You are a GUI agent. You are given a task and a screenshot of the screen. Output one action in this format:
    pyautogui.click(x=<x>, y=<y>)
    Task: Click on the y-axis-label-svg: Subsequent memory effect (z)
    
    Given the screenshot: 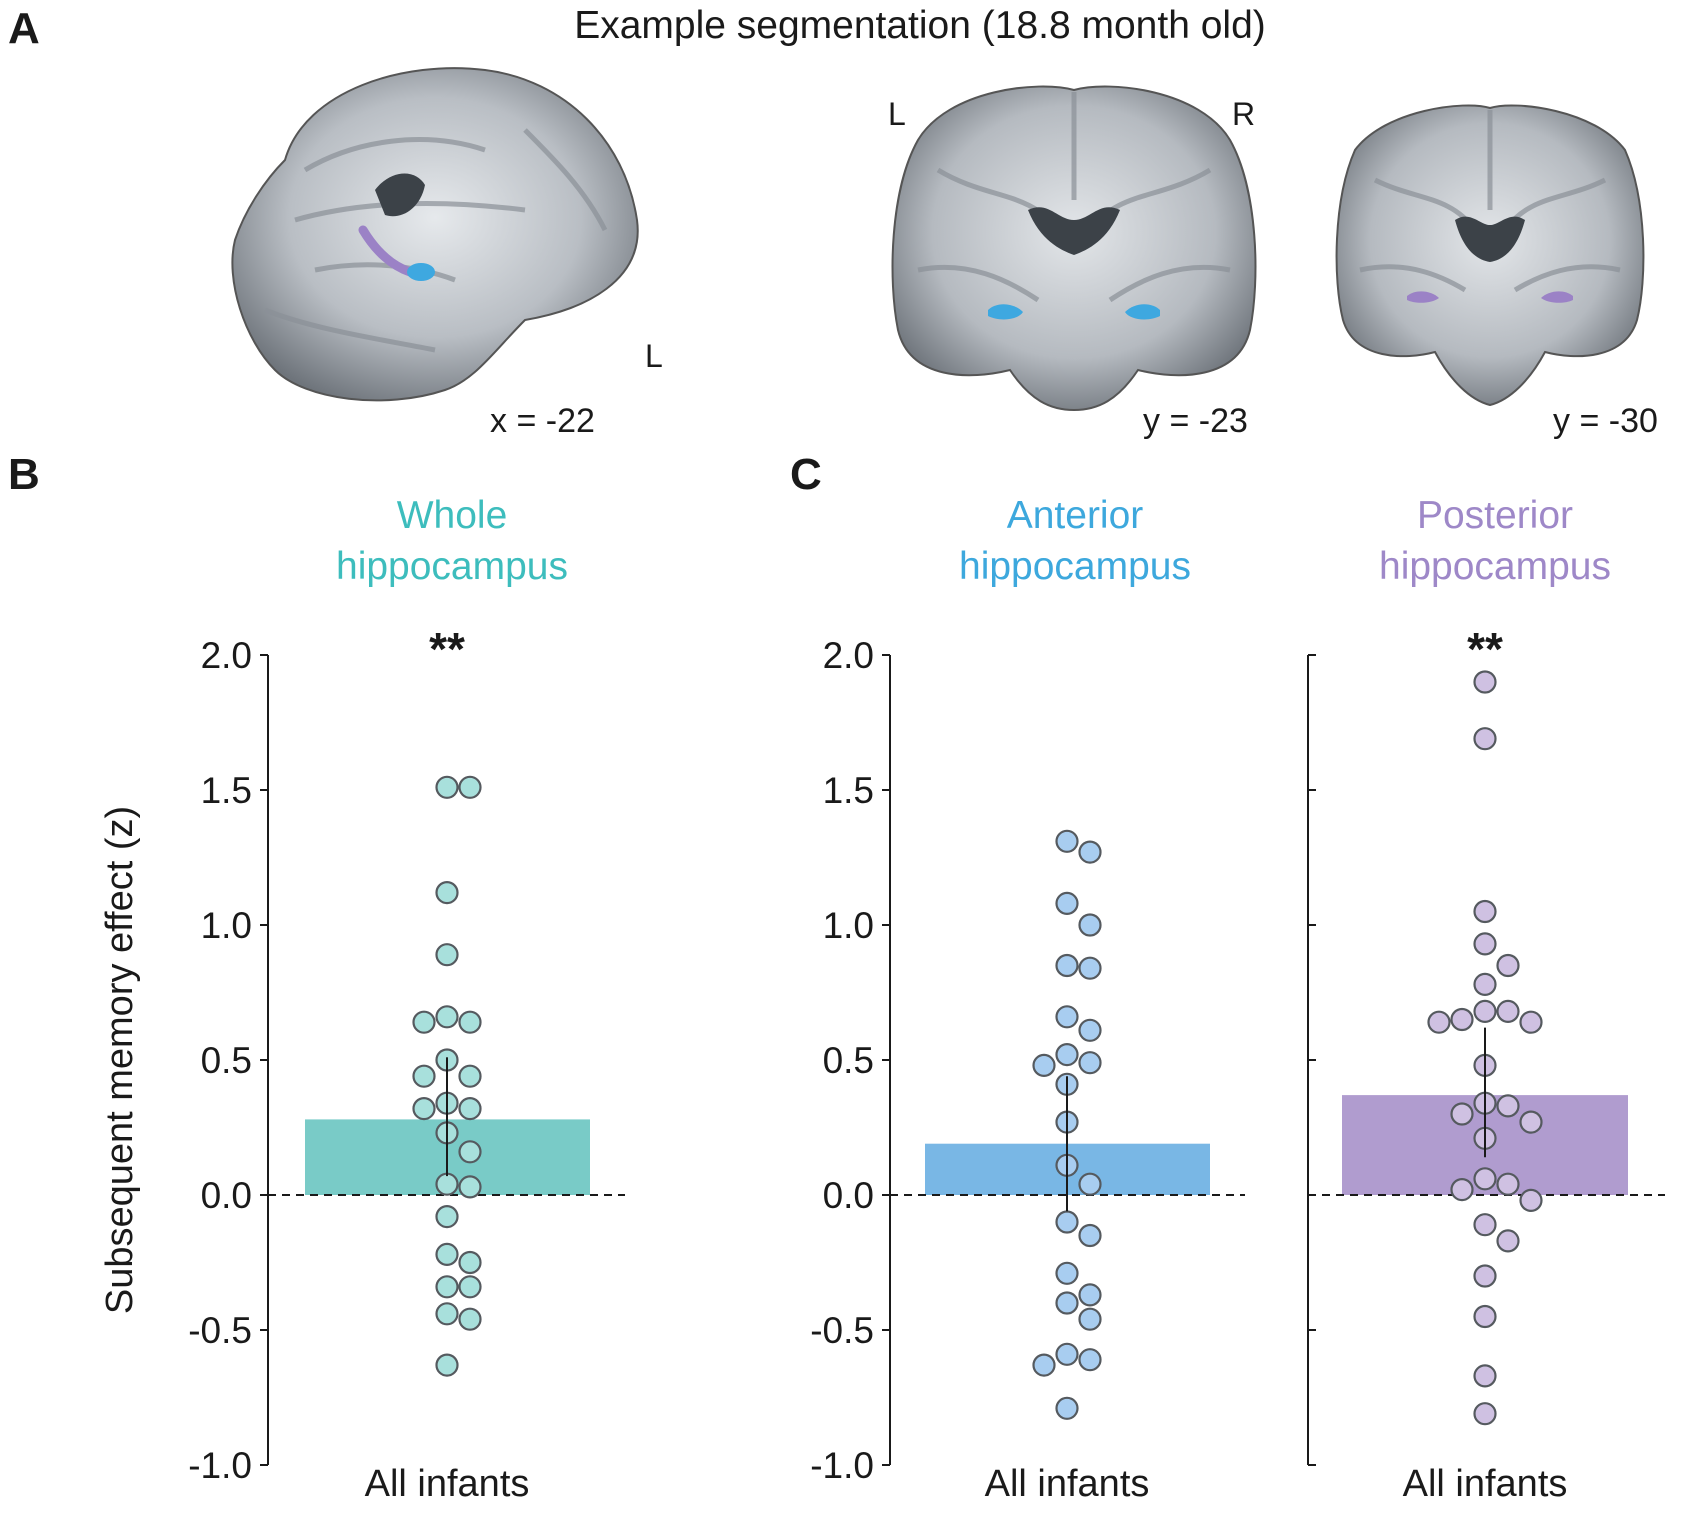 What is the action you would take?
    pyautogui.click(x=120, y=1060)
    